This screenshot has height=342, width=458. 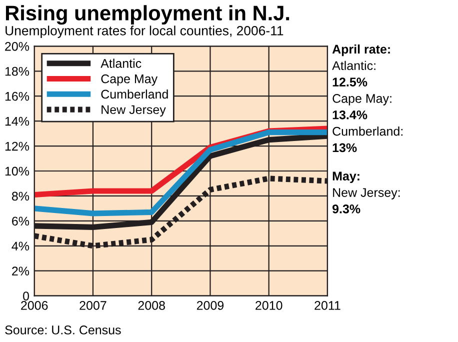 I want to click on text: 12.5%, so click(x=350, y=82).